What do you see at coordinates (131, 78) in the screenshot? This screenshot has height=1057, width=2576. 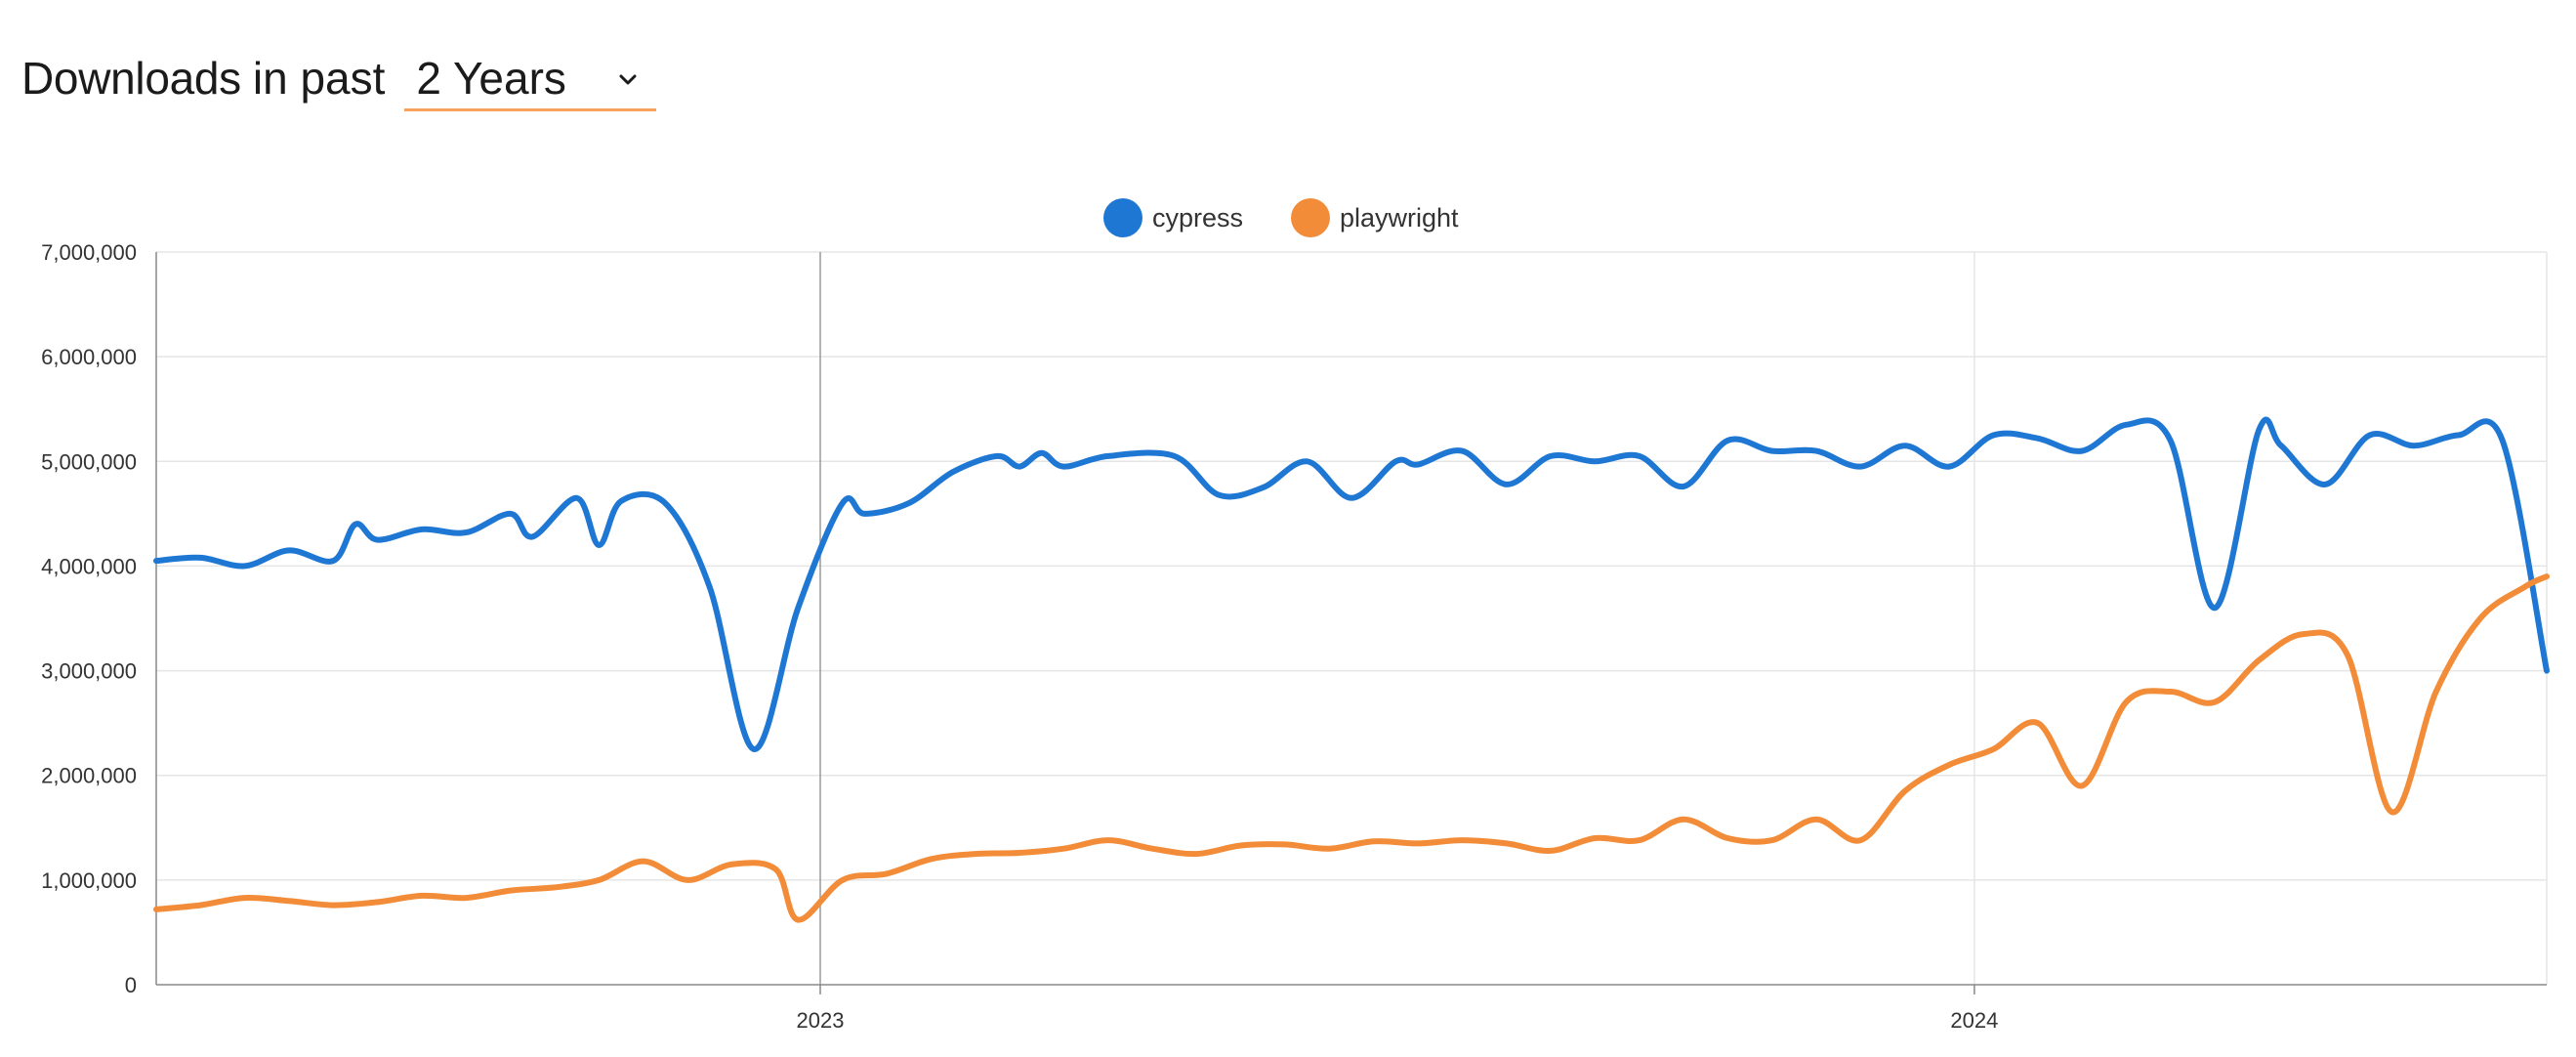 I see `header-title-strong: Downloads` at bounding box center [131, 78].